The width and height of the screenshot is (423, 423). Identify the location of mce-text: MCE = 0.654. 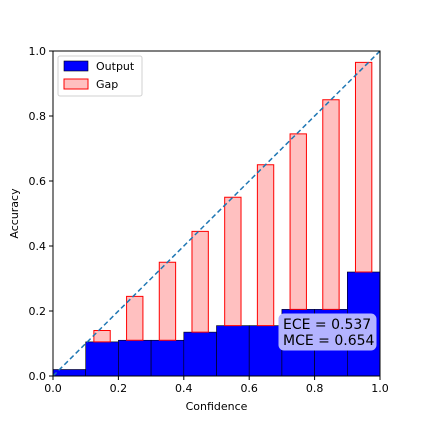
(329, 341).